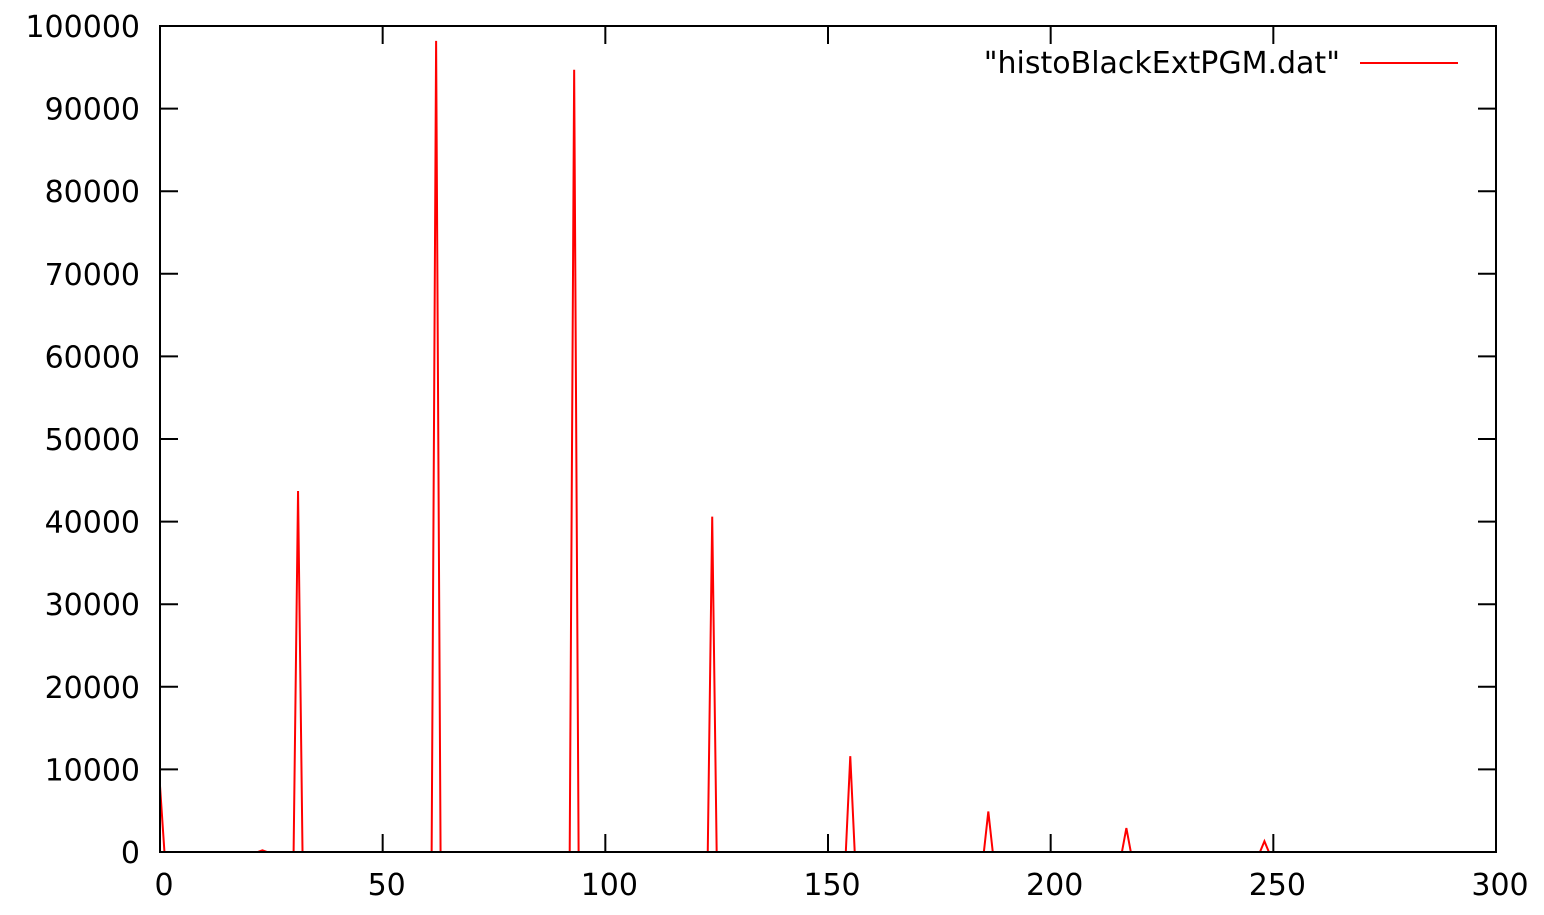 This screenshot has height=915, width=1544. I want to click on x-tick-label: 150, so click(831, 885).